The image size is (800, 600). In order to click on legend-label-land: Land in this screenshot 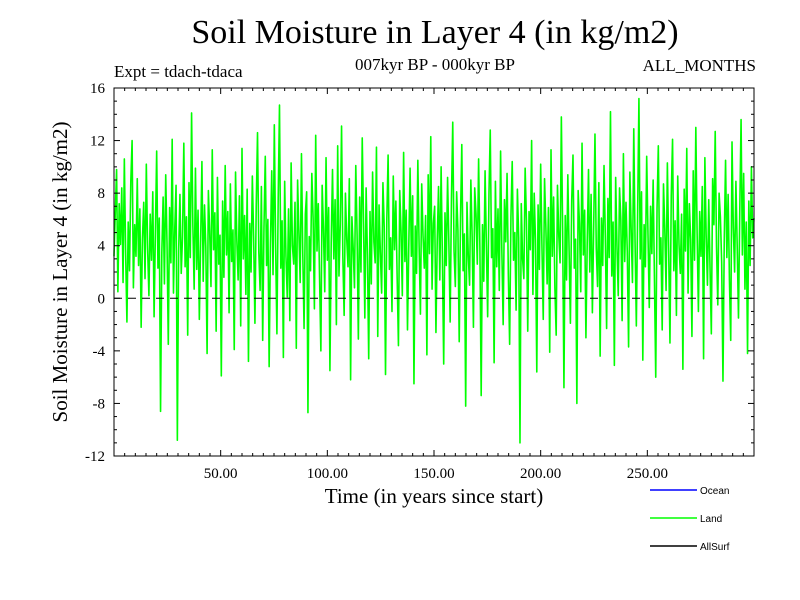, I will do `click(711, 519)`.